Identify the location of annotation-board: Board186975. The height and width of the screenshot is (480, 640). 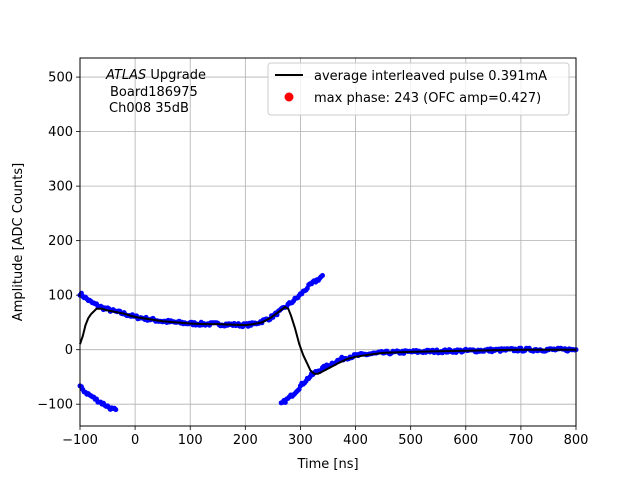
(154, 92).